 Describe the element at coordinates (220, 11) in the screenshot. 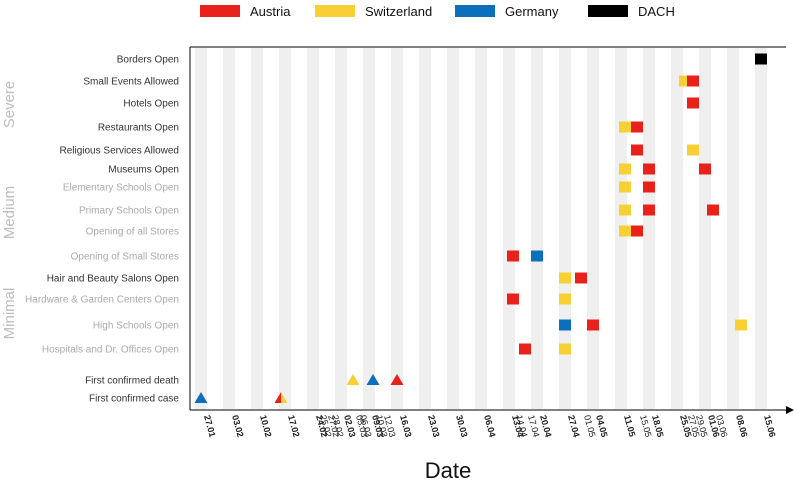

I see `legend-swatch-austria` at that location.